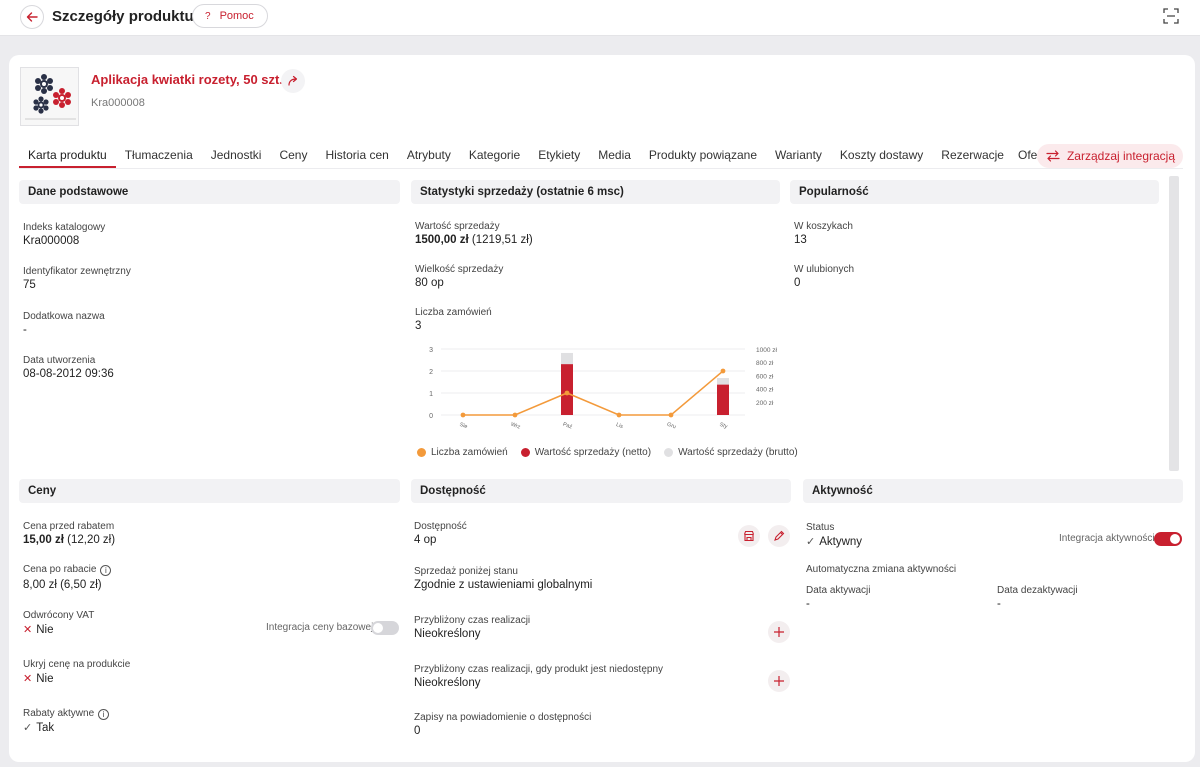 The width and height of the screenshot is (1200, 767). What do you see at coordinates (62, 585) in the screenshot?
I see `price-after-discount-value: 8,00 zł (6,50 zł)` at bounding box center [62, 585].